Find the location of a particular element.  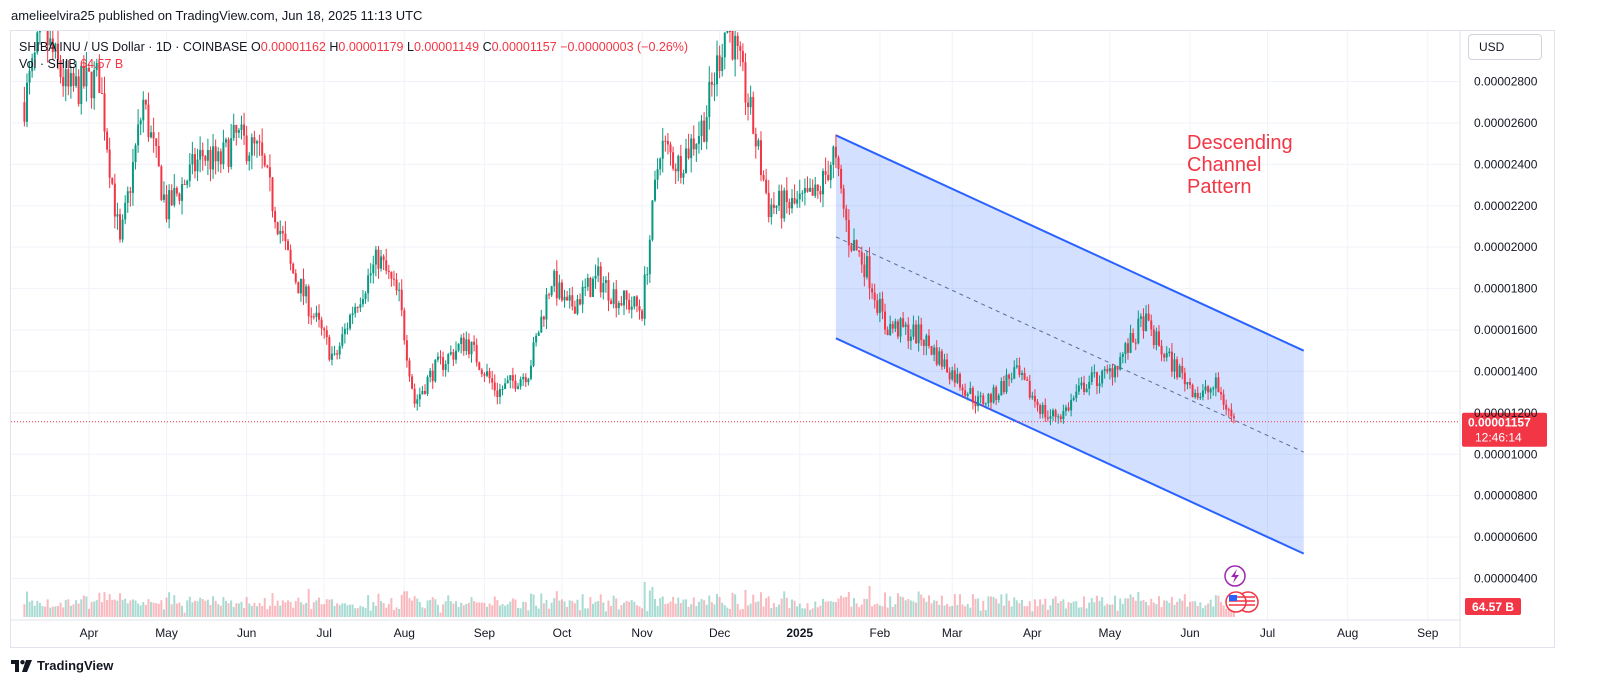

footer-brand: TradingView is located at coordinates (62, 665).